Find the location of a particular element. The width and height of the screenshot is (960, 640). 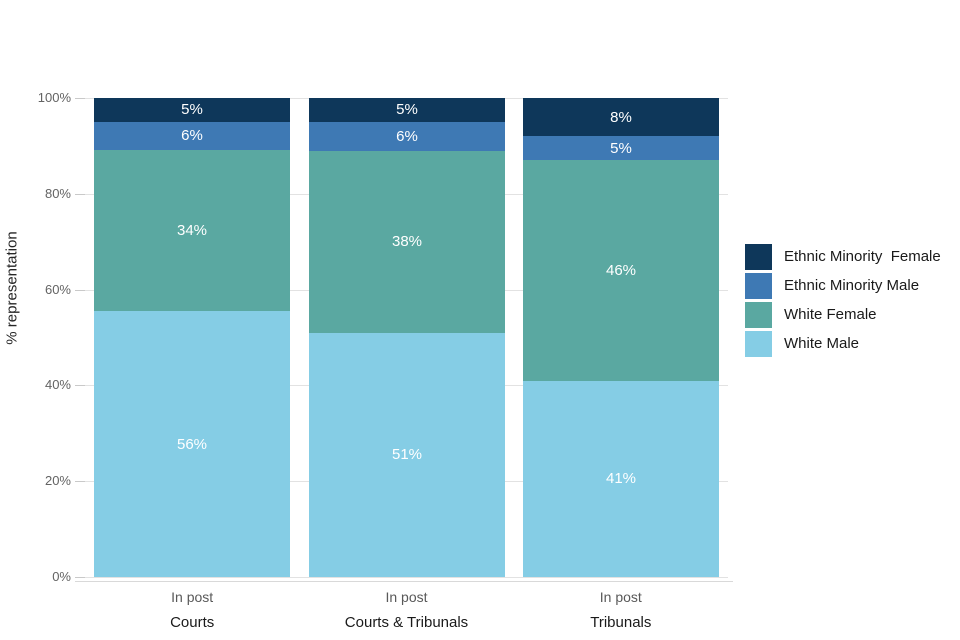

gridline is located at coordinates (406, 577).